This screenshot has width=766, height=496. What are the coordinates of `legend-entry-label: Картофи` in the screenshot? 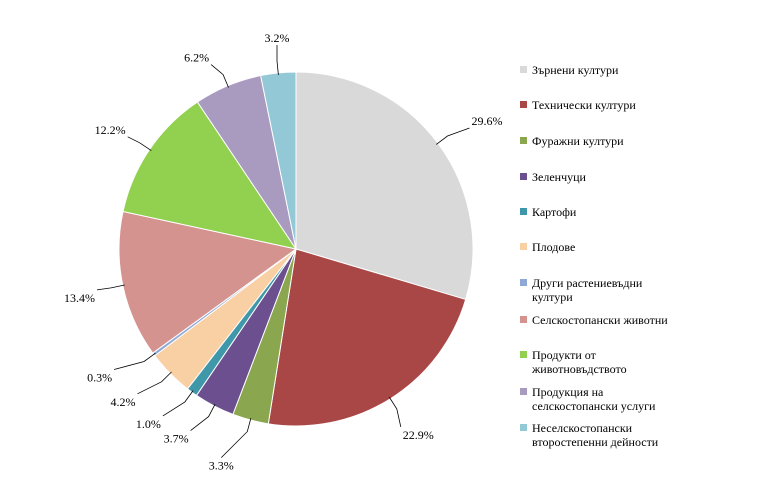 It's located at (554, 212).